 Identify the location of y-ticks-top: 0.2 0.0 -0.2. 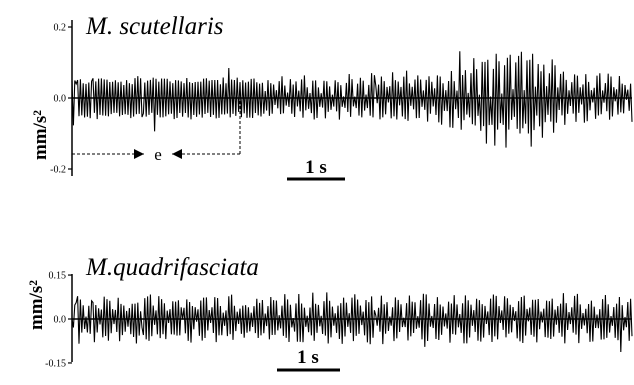
(61, 99).